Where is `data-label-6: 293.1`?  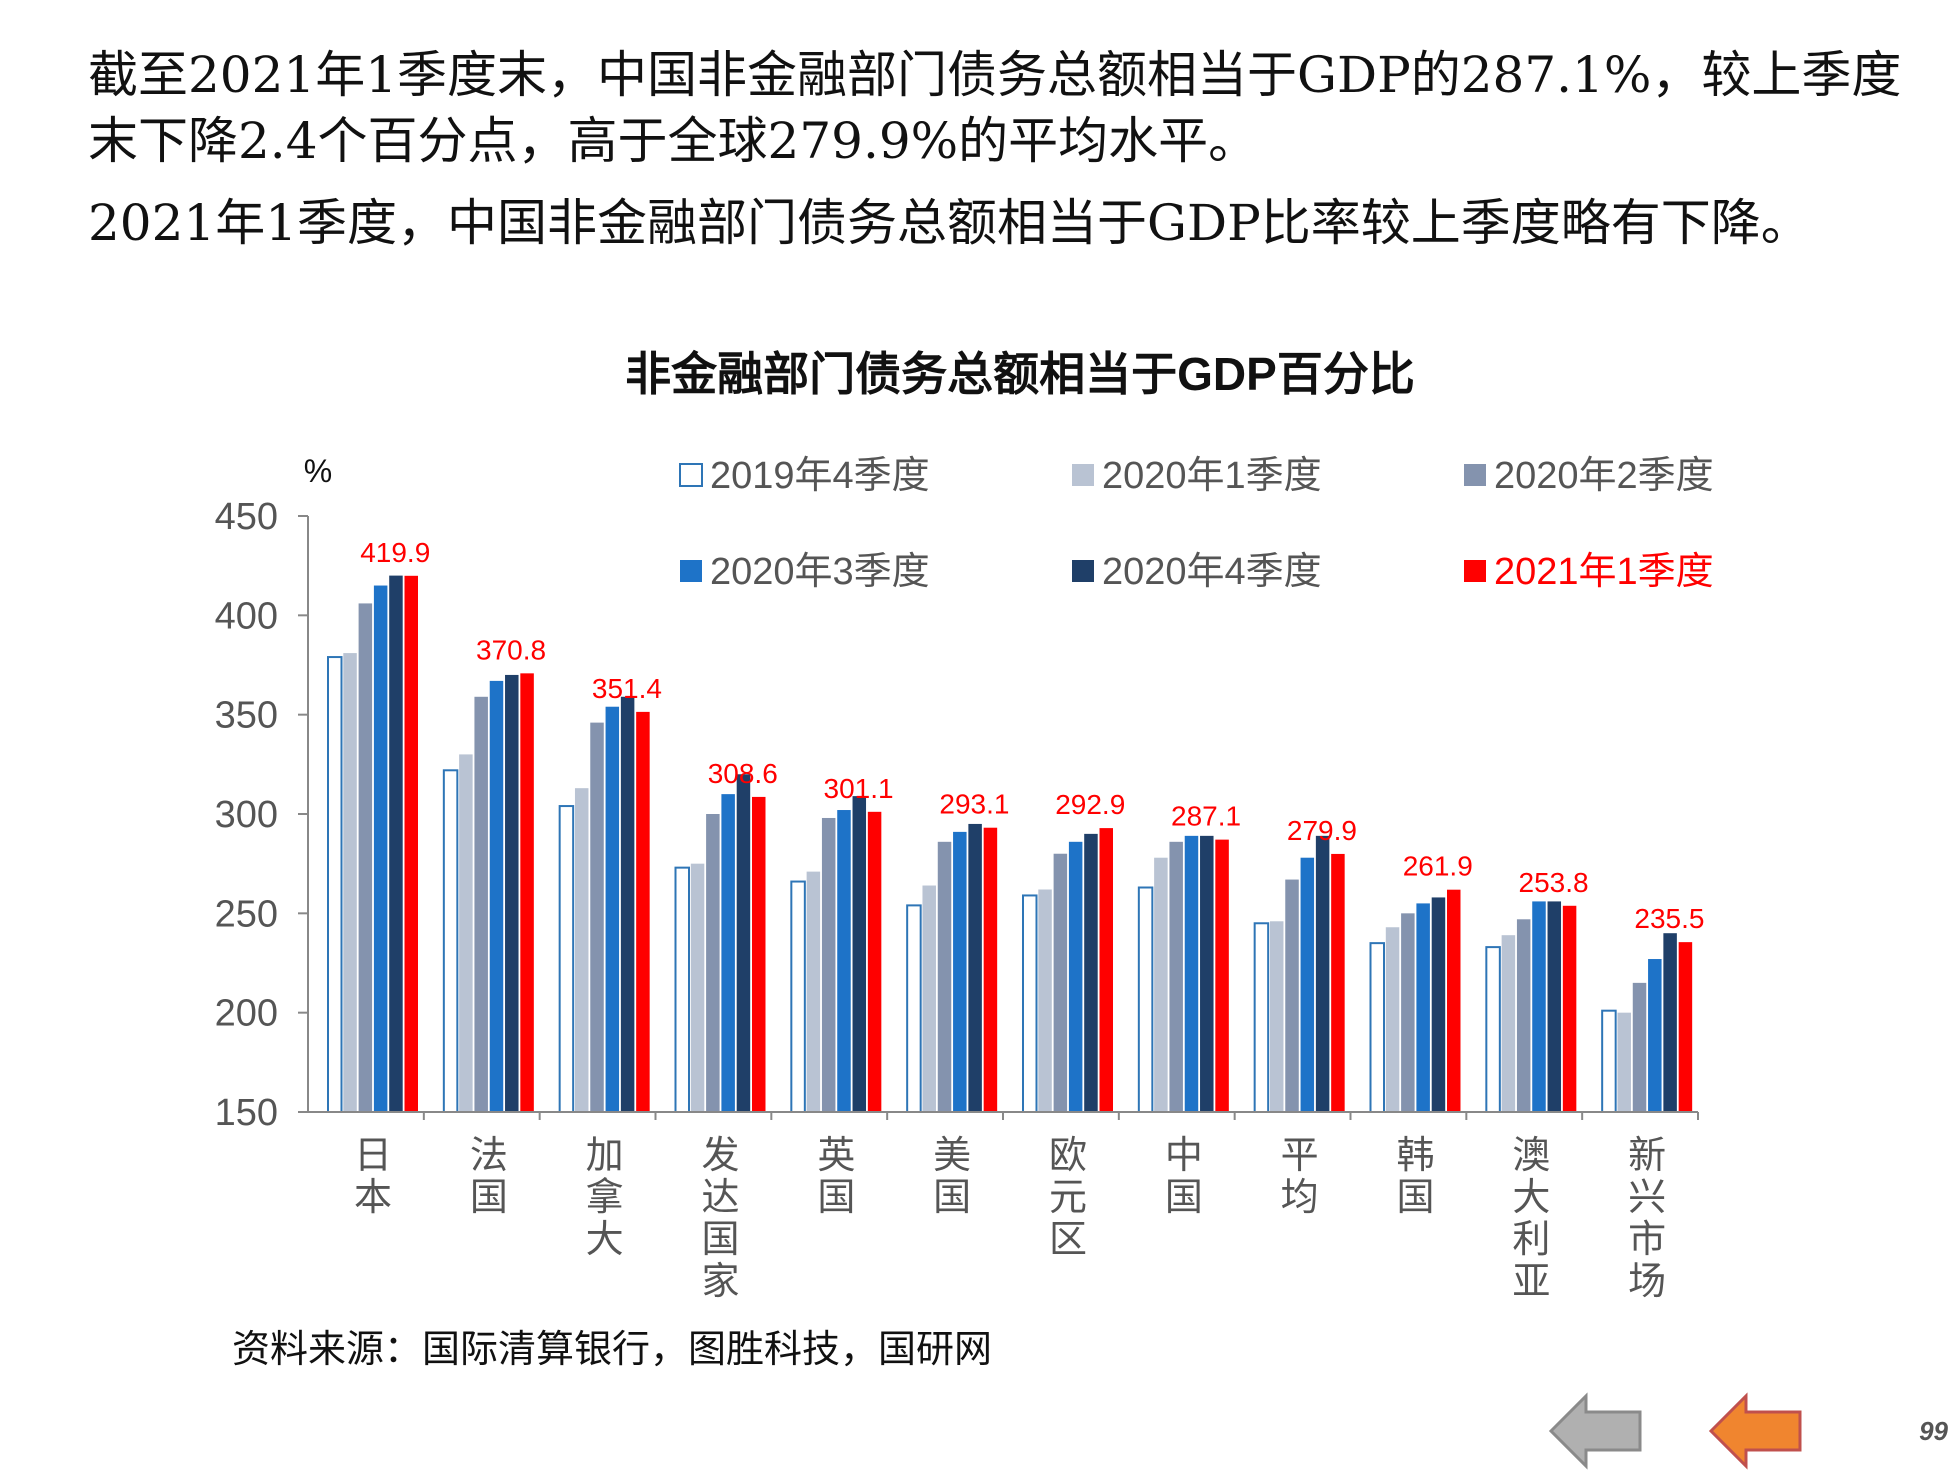 data-label-6: 293.1 is located at coordinates (974, 804).